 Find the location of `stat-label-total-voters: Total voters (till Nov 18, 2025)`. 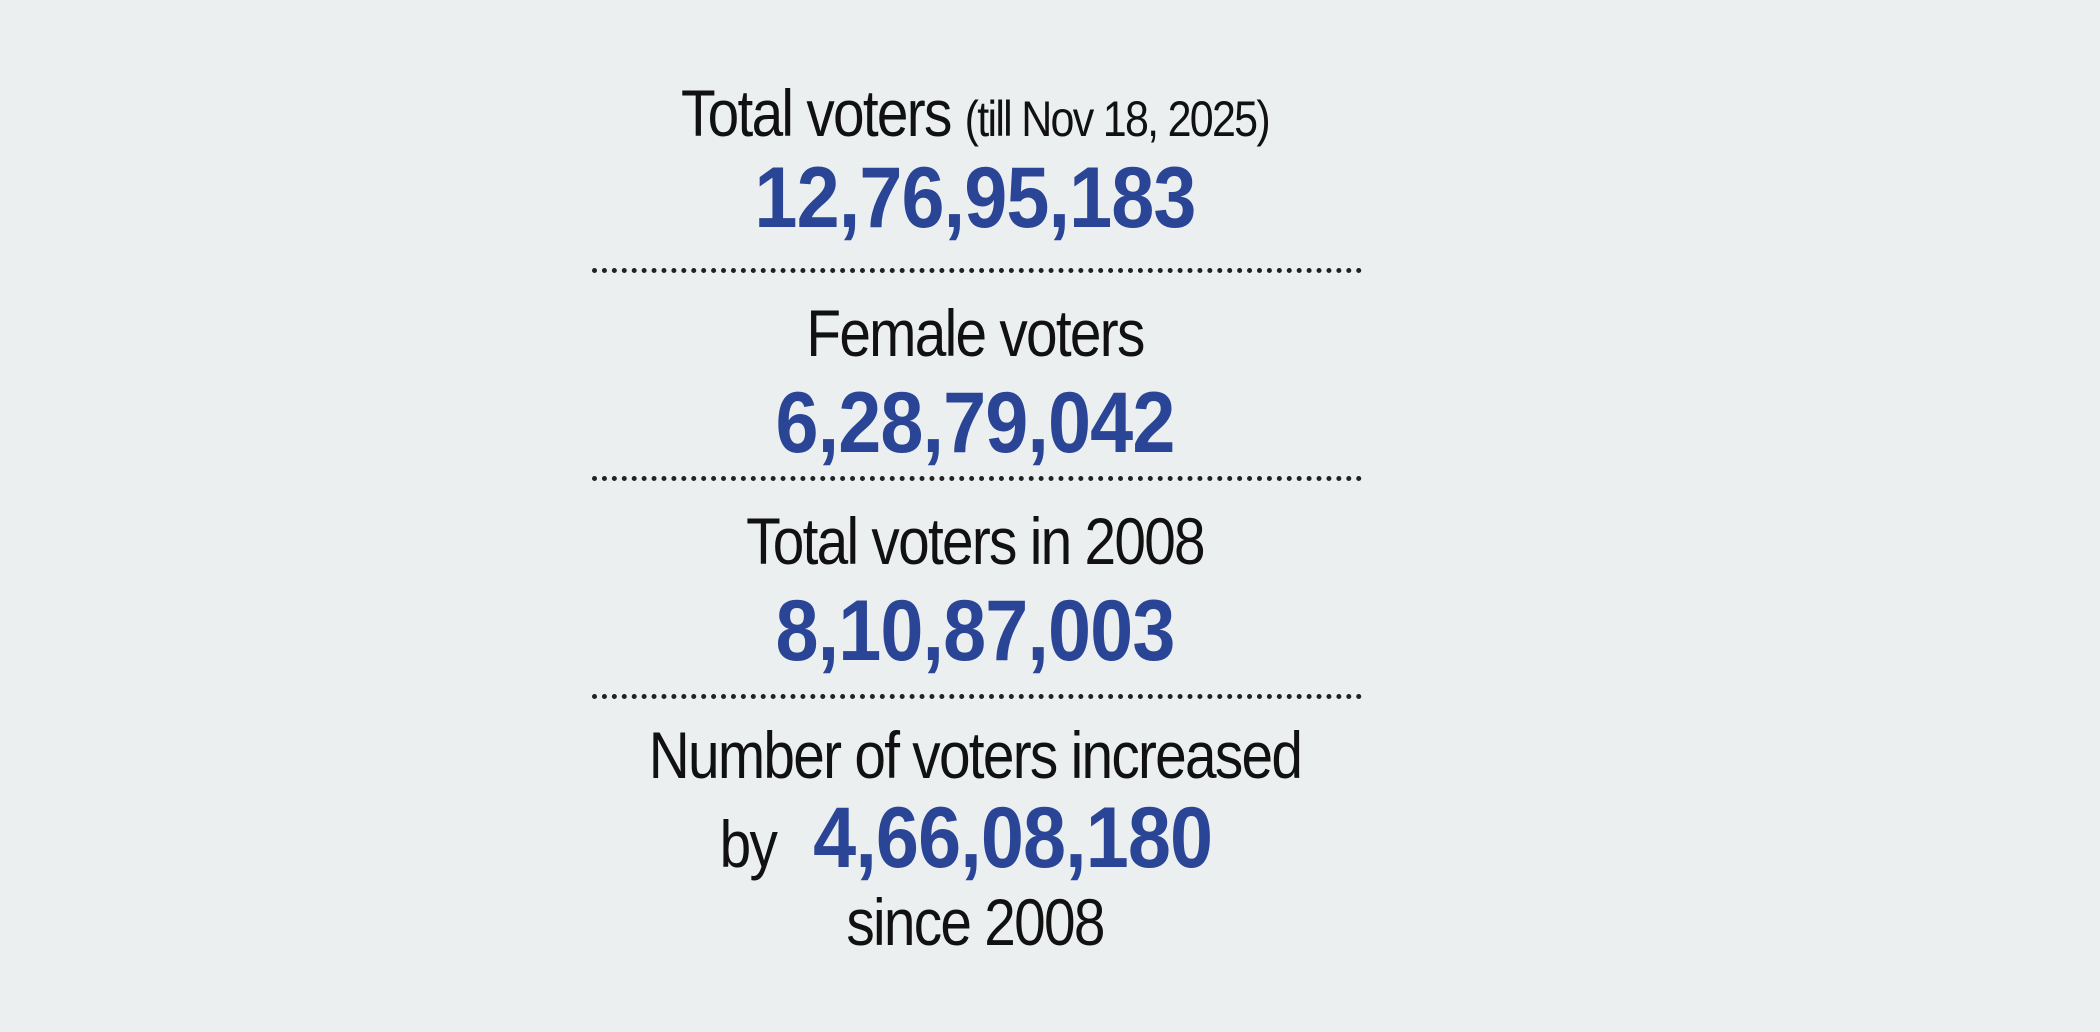

stat-label-total-voters: Total voters (till Nov 18, 2025) is located at coordinates (975, 113).